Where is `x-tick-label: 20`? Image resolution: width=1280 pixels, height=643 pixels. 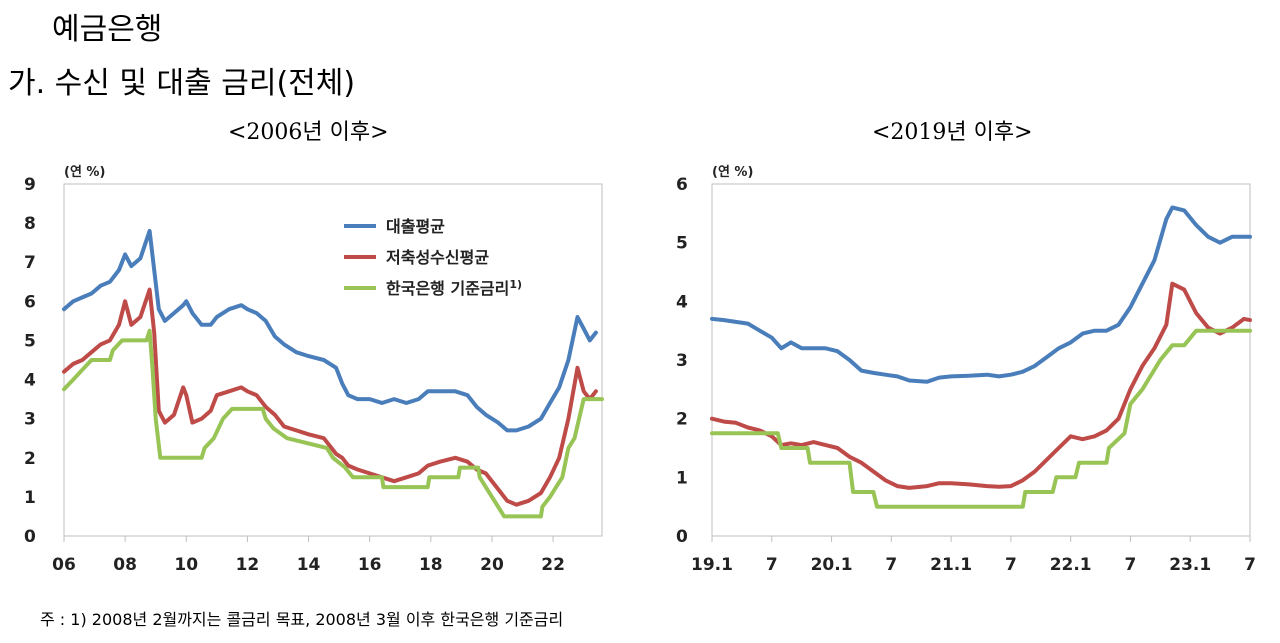 x-tick-label: 20 is located at coordinates (492, 565).